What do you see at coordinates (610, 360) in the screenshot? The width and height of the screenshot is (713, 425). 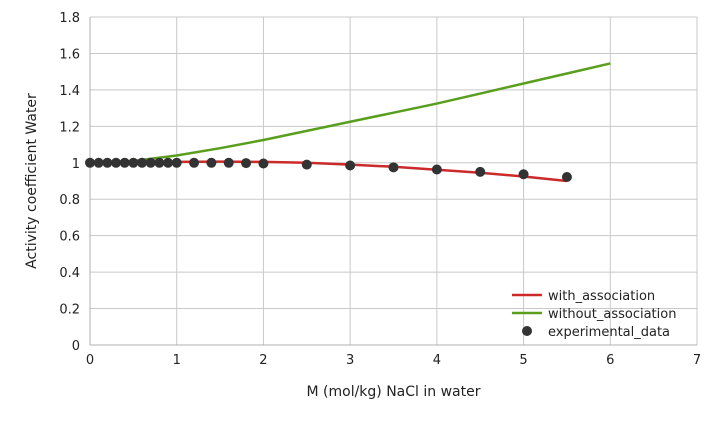 I see `x-tick-label: 6` at bounding box center [610, 360].